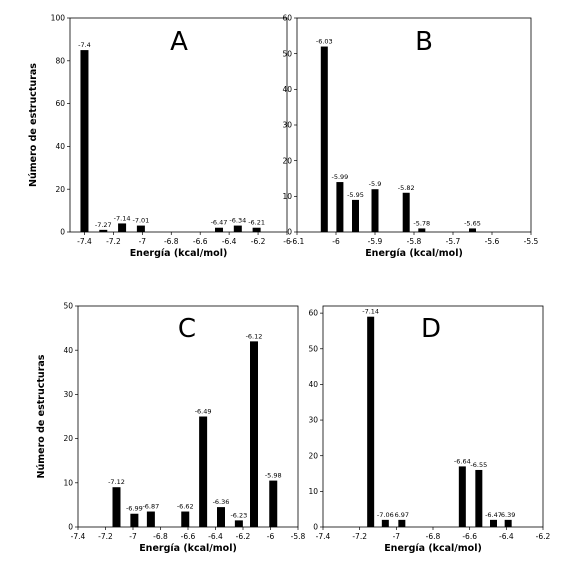  Describe the element at coordinates (122, 218) in the screenshot. I see `panel-a-data-label: -7.14` at that location.